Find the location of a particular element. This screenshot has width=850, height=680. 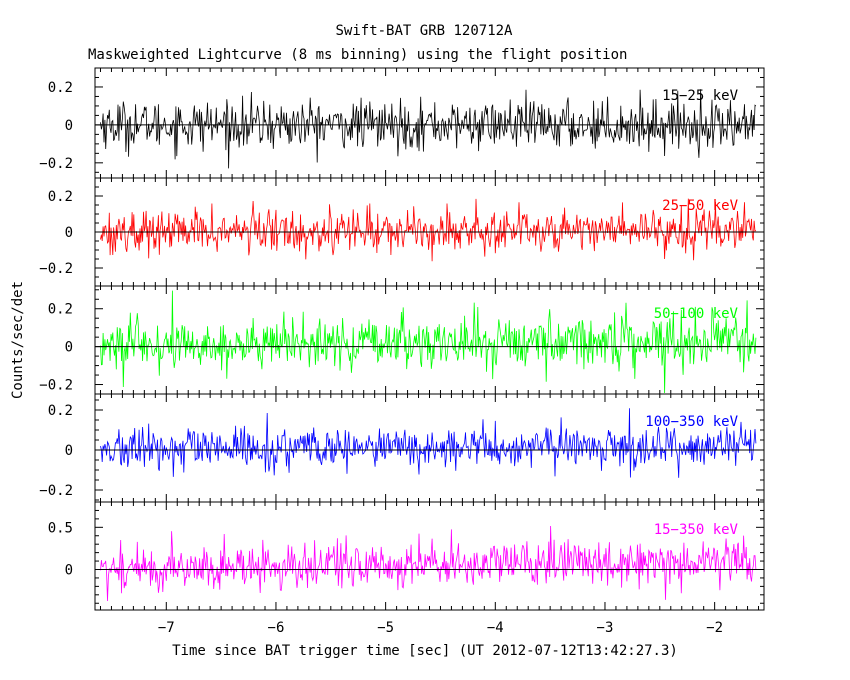

y-tick-label: 0.5 is located at coordinates (60, 528).